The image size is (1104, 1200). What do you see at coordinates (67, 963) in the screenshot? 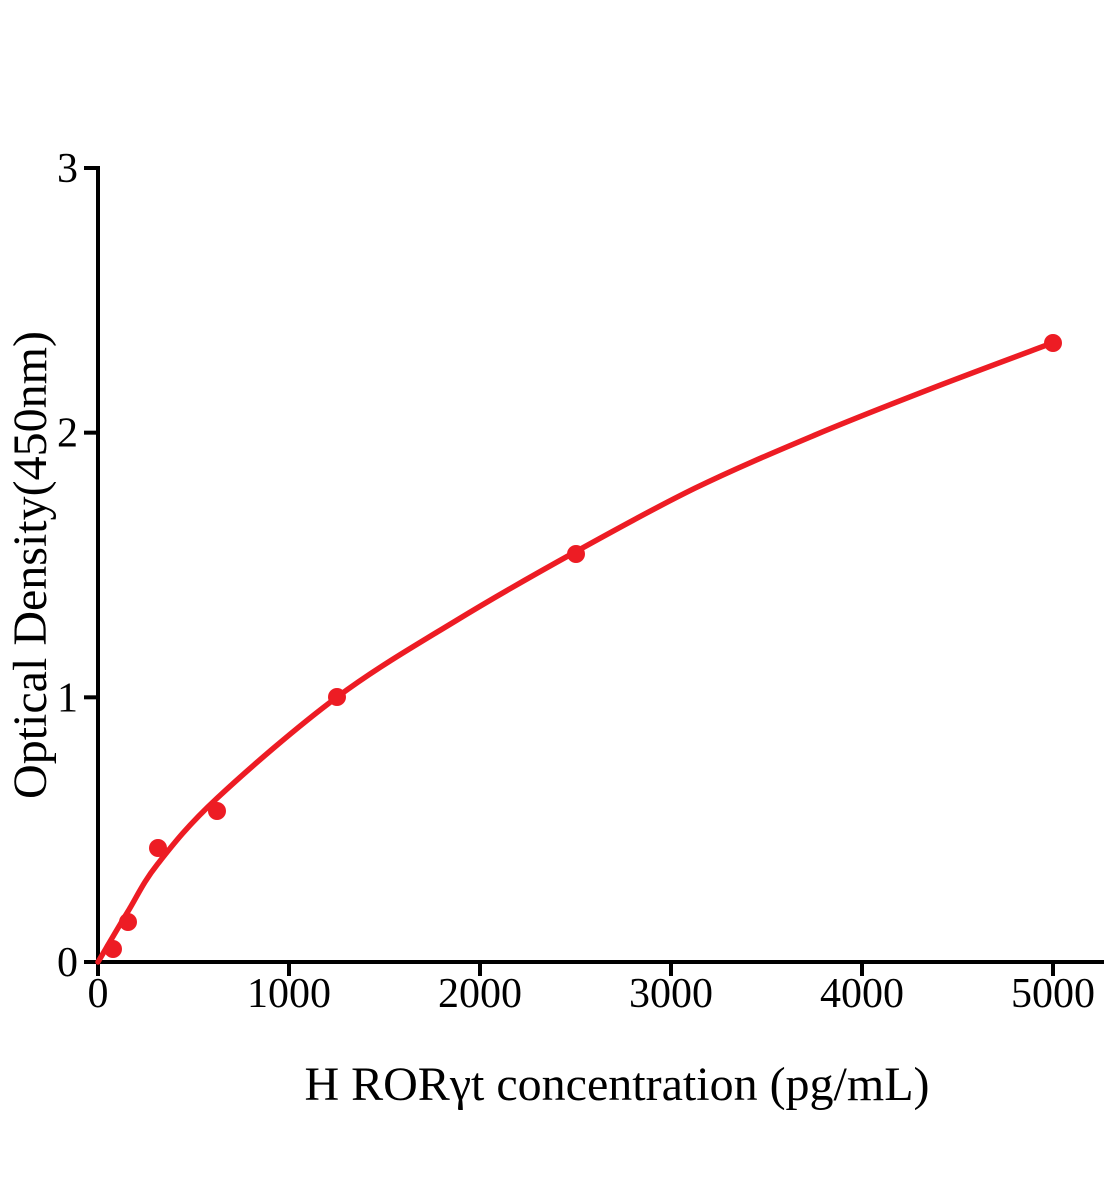
I see `y-tick-label: 0` at bounding box center [67, 963].